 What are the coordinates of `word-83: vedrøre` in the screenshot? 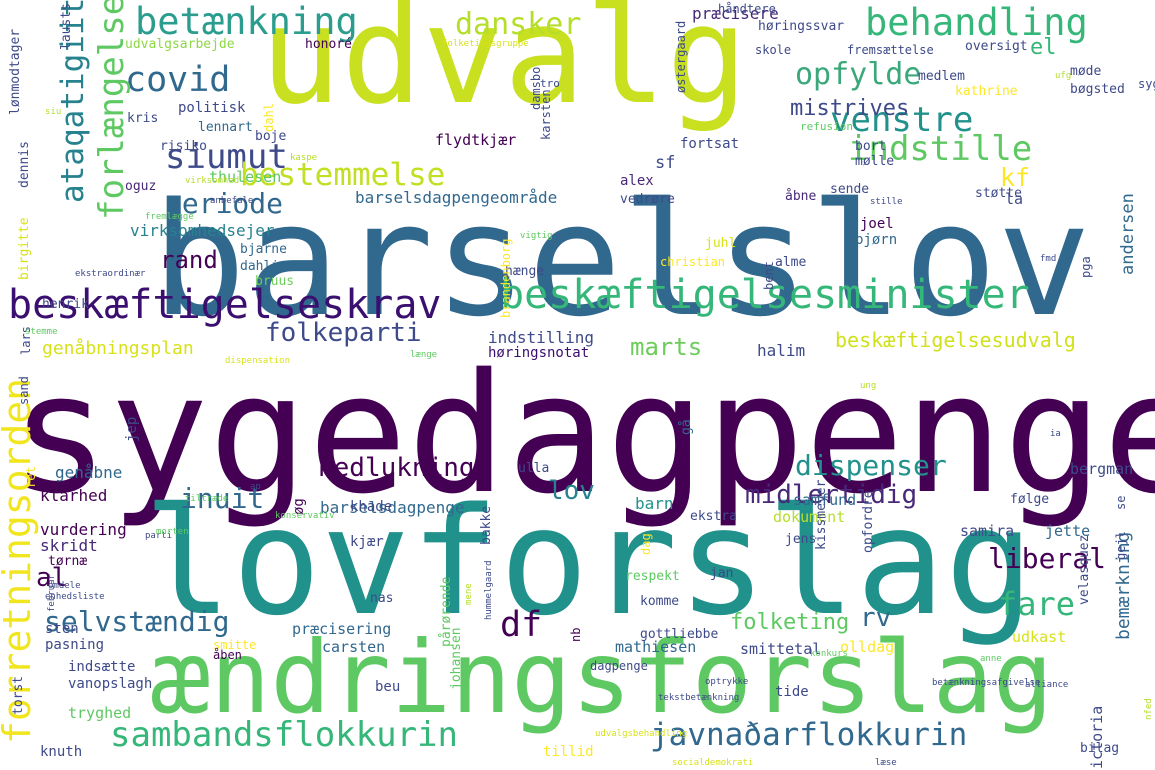 It's located at (647, 199).